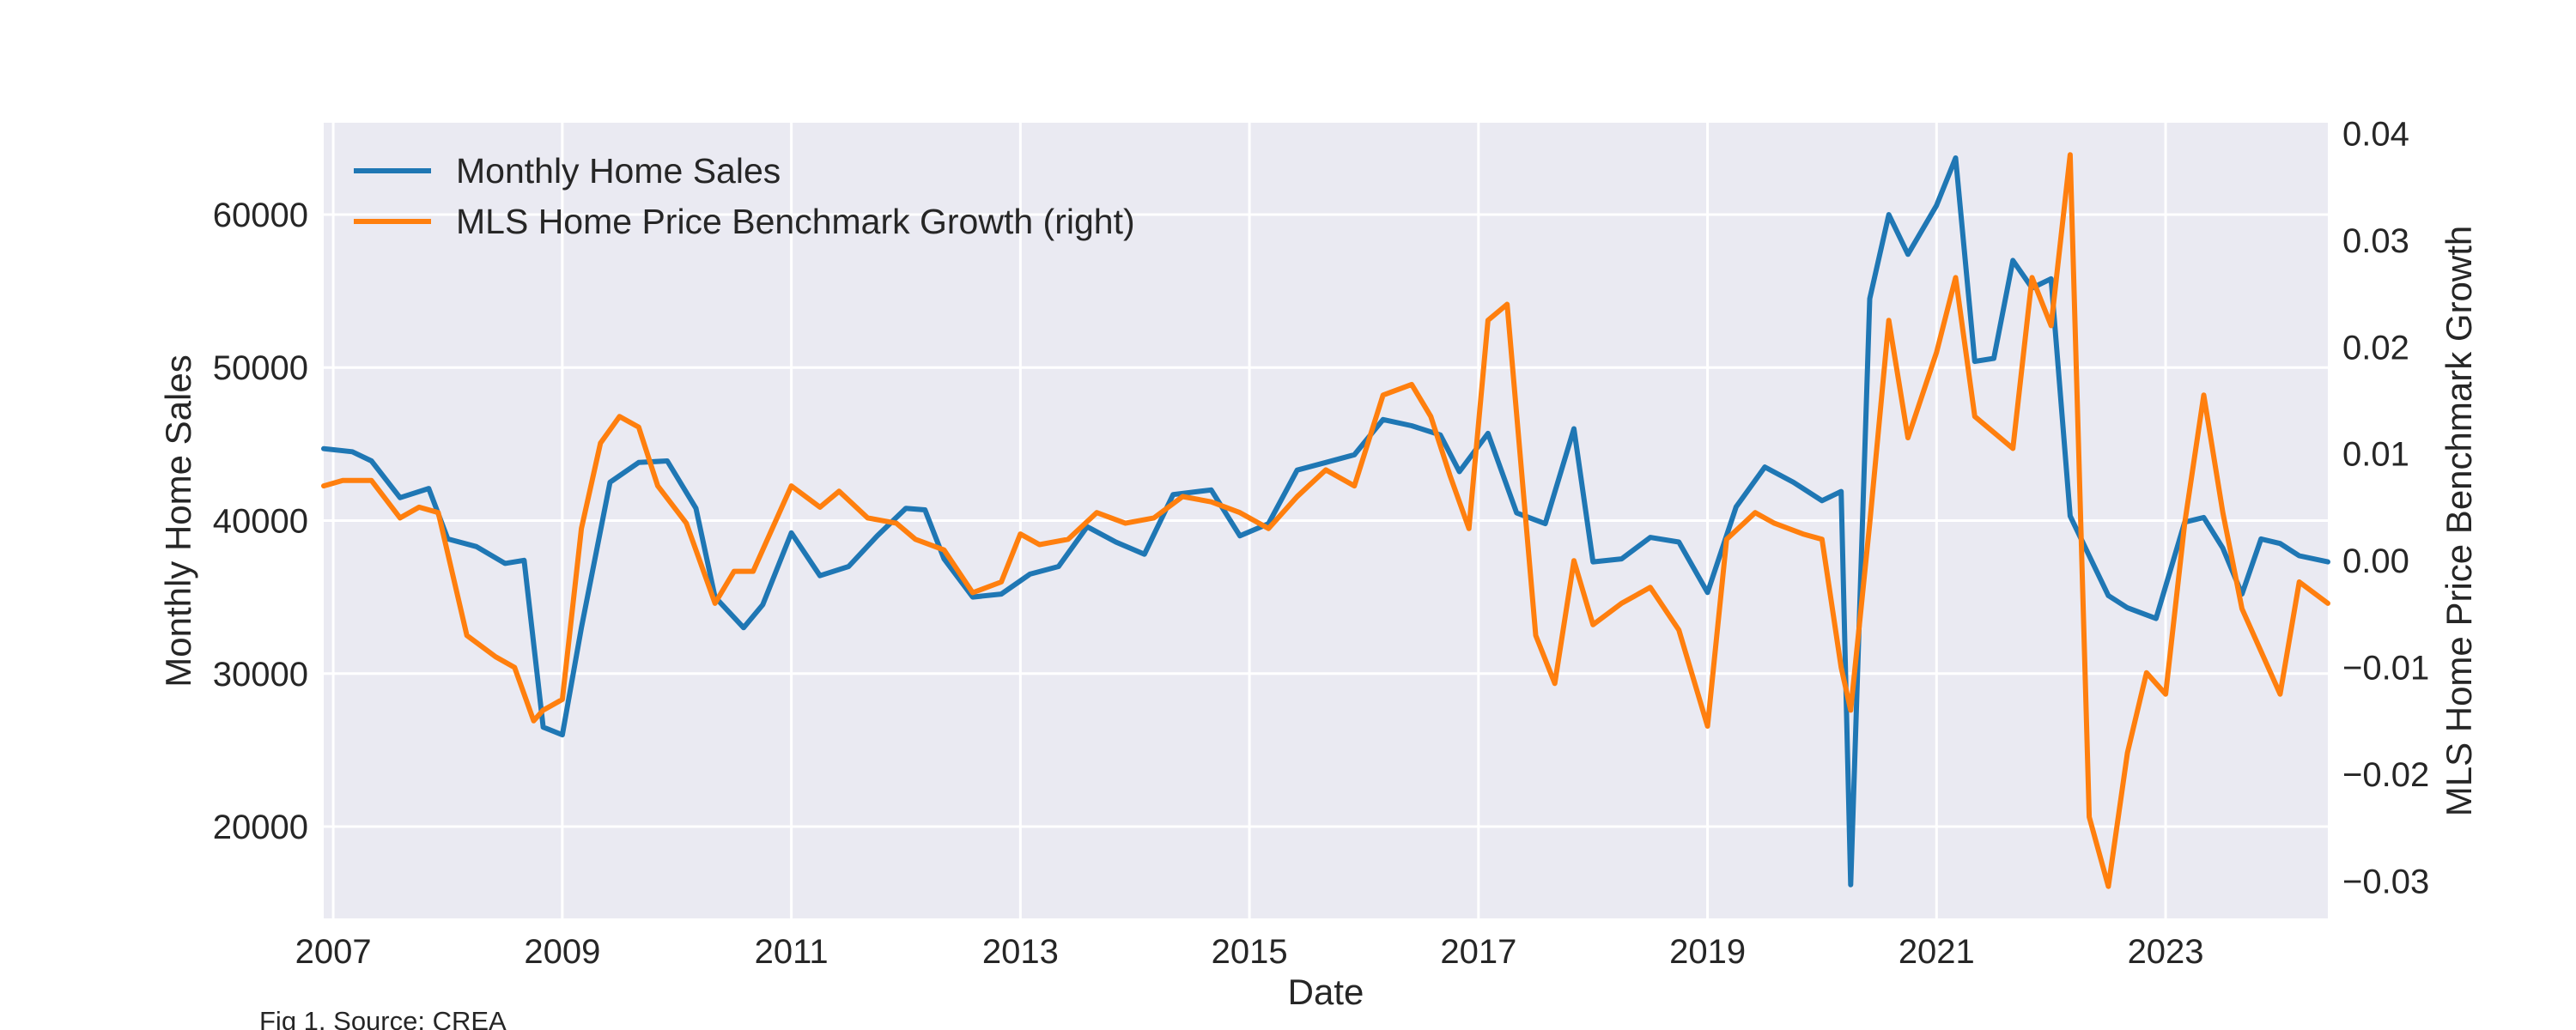 The image size is (2576, 1030). What do you see at coordinates (2385, 881) in the screenshot?
I see `y-right-tick-label: −0.03` at bounding box center [2385, 881].